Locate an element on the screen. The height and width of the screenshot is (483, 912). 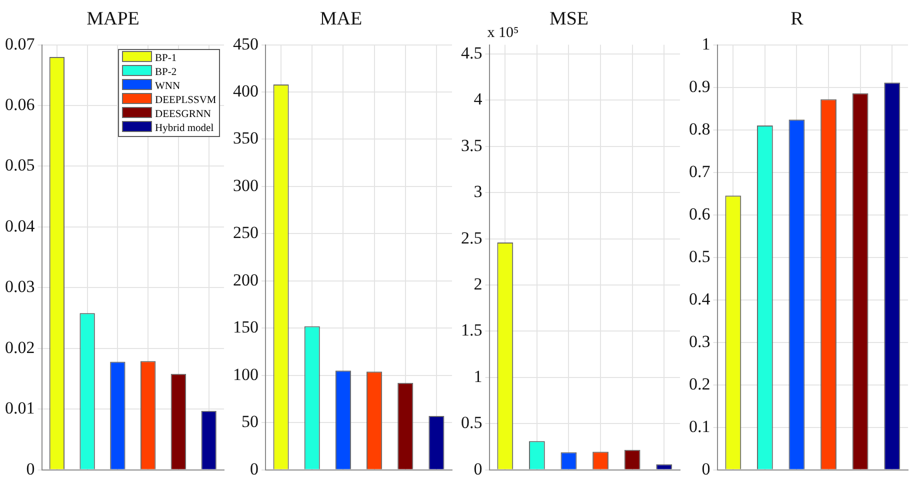
legend-label: BP-1 is located at coordinates (166, 58).